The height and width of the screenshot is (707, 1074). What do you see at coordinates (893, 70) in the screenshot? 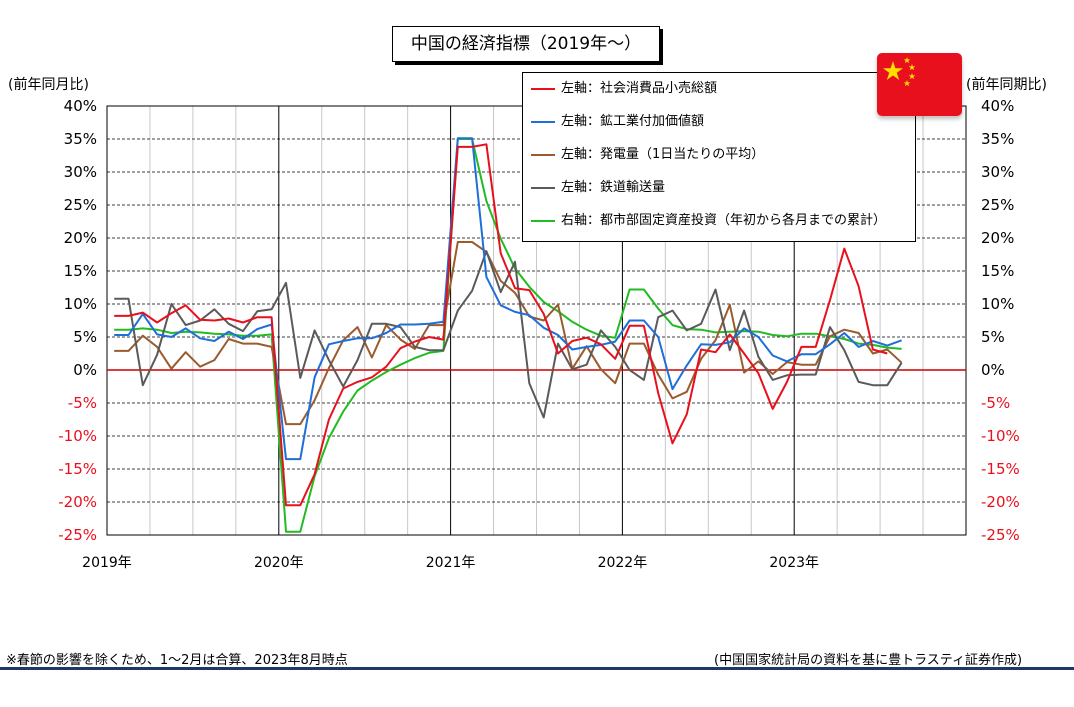
I see `flag-big-star` at bounding box center [893, 70].